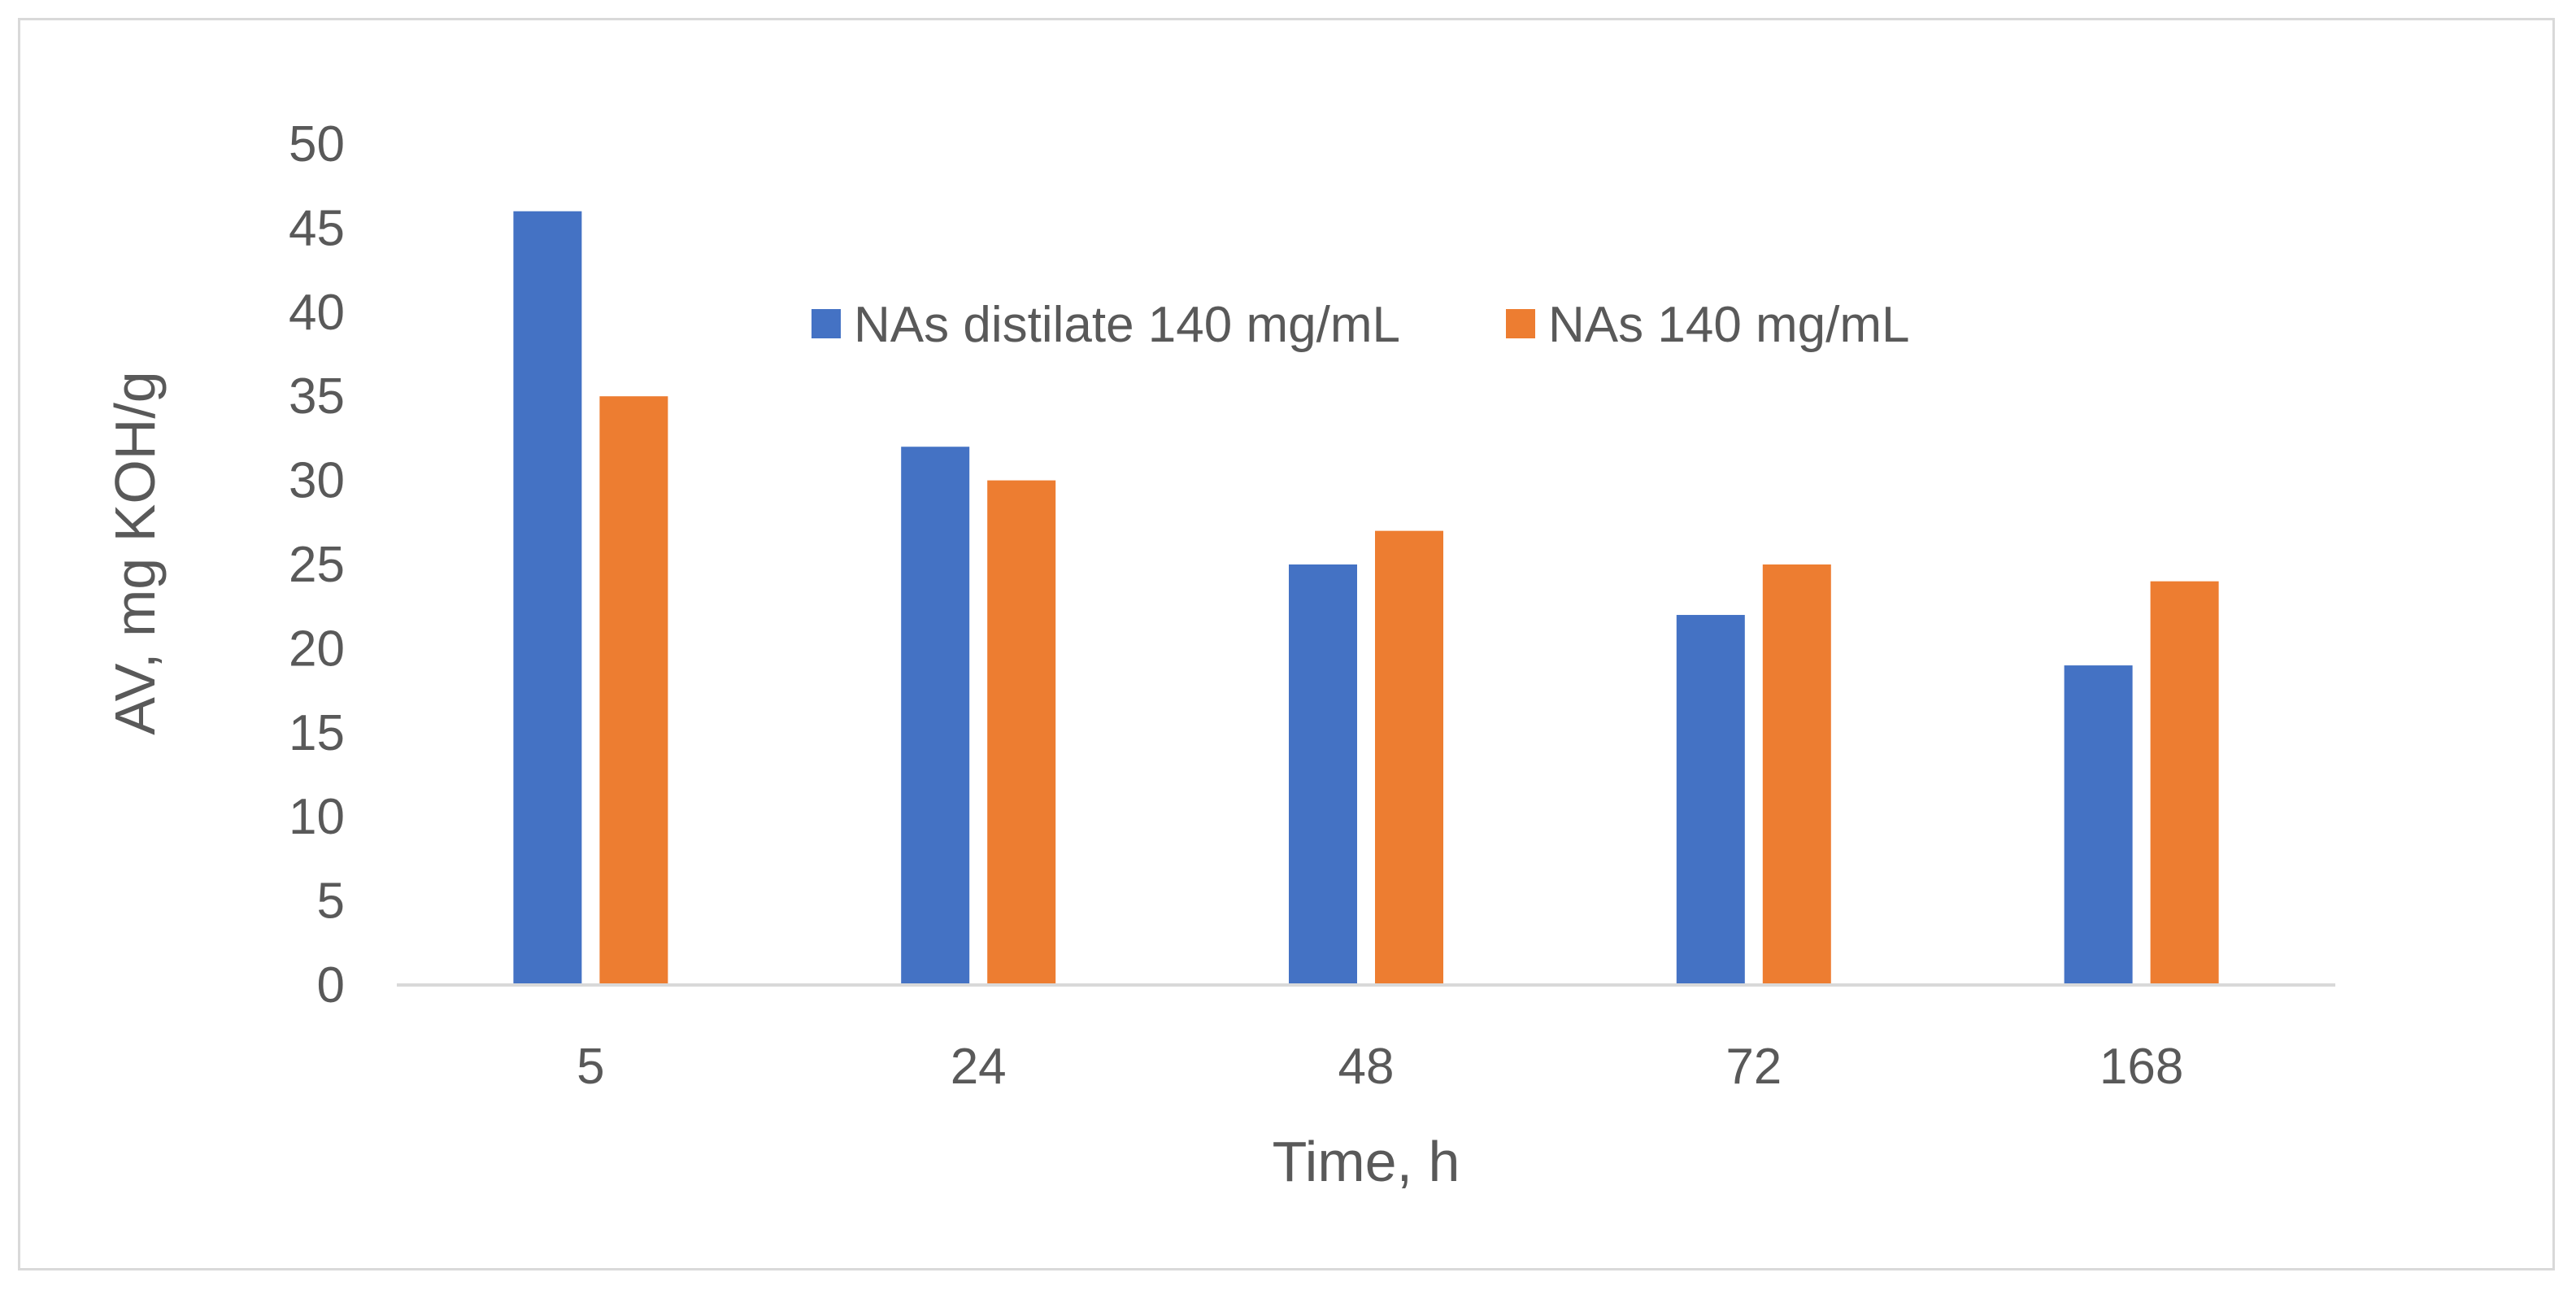 The image size is (2576, 1290). Describe the element at coordinates (317, 396) in the screenshot. I see `y-tick-label: 35` at that location.